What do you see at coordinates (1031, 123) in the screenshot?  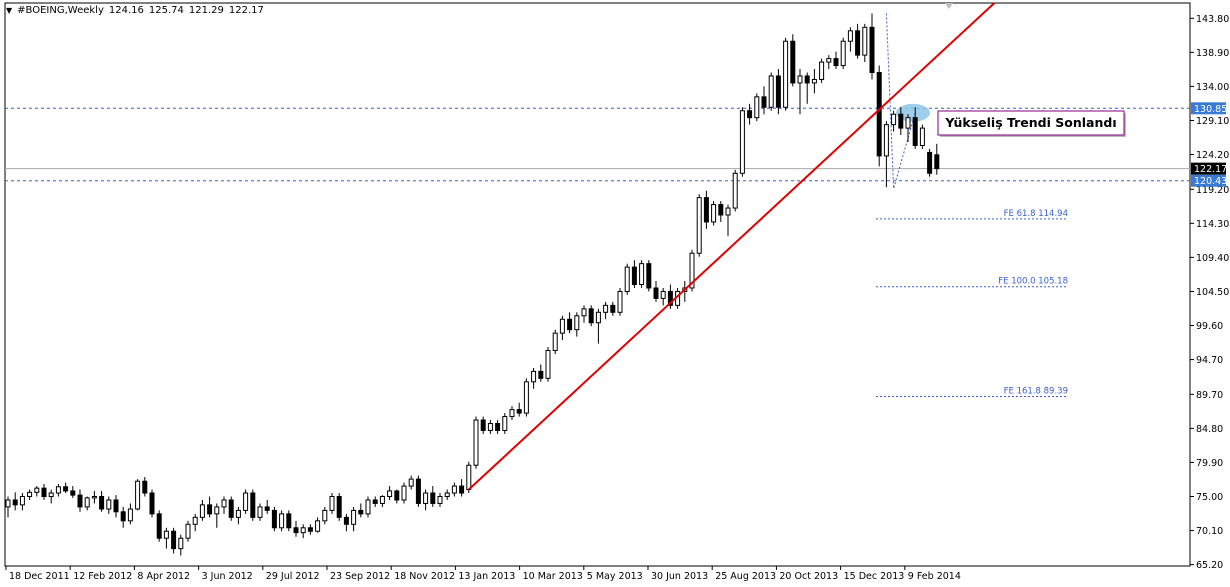 I see `annotation-box` at bounding box center [1031, 123].